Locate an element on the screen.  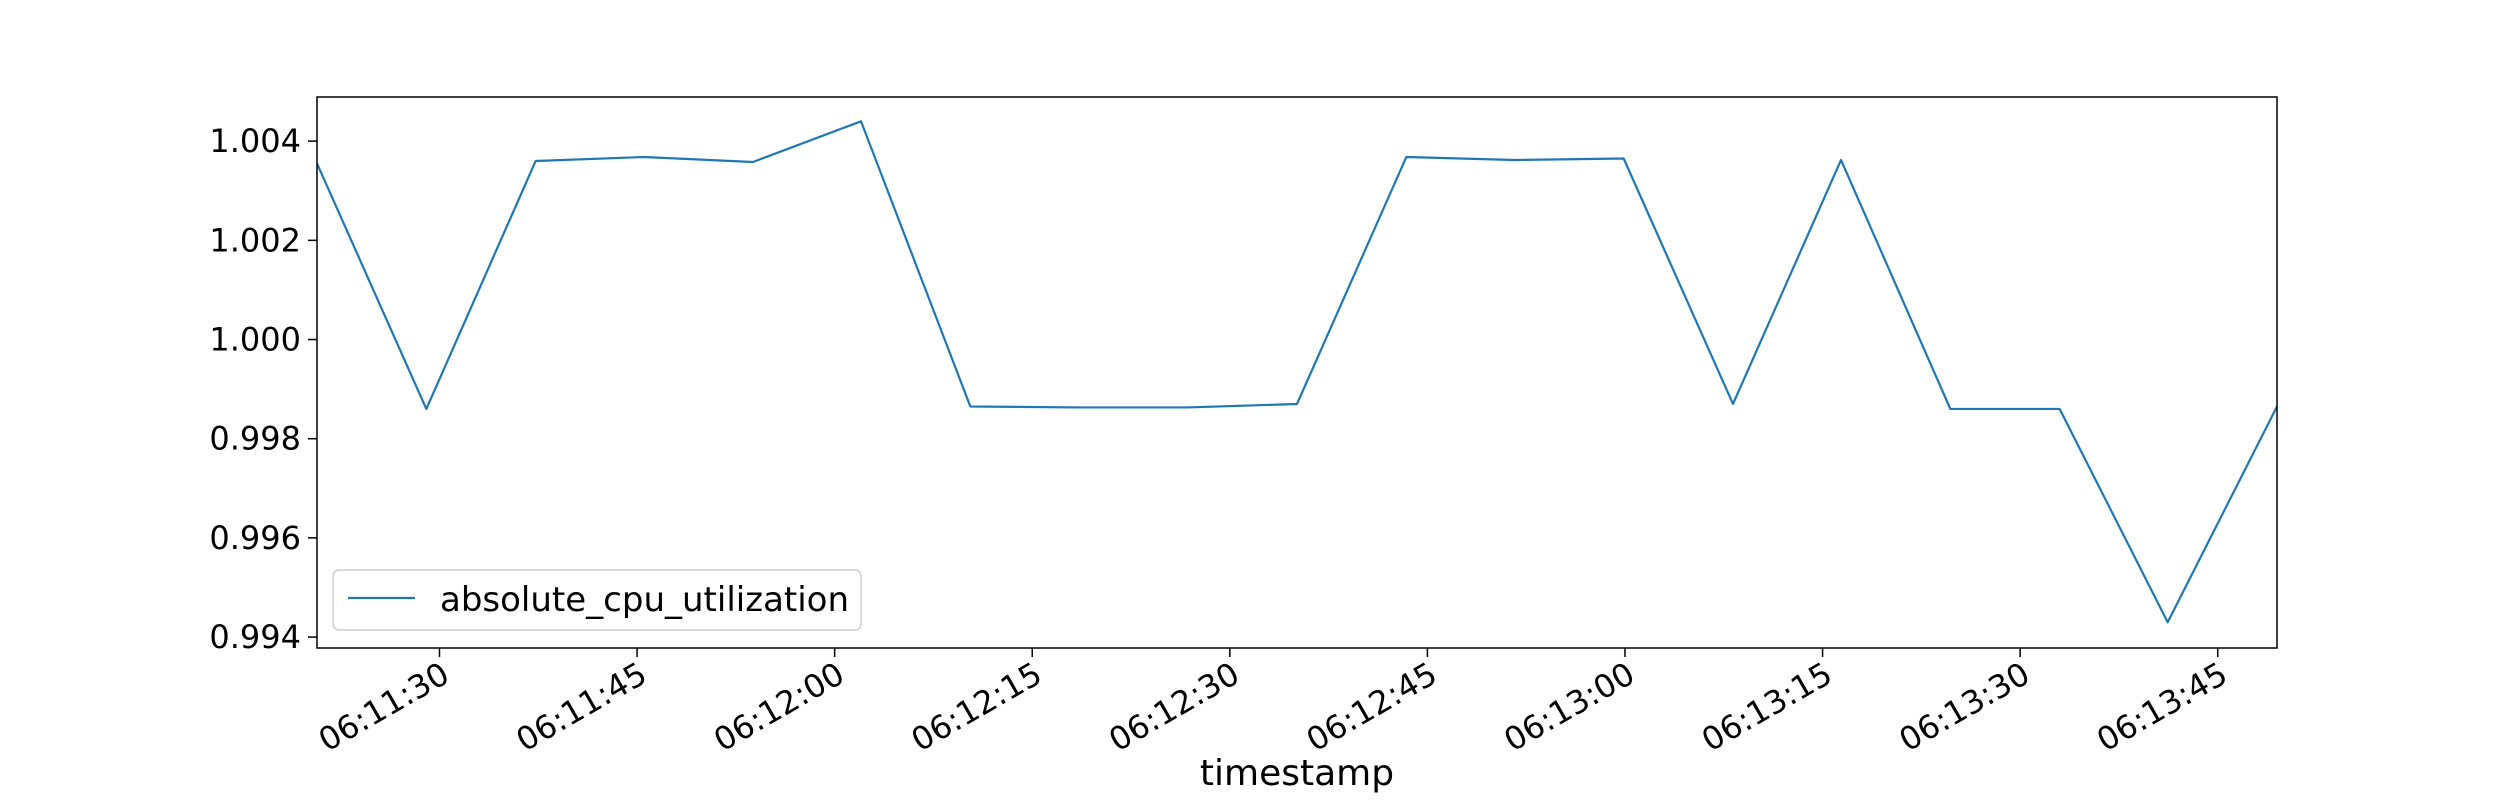
x-tick-label: 06:13:00 is located at coordinates (1569, 706).